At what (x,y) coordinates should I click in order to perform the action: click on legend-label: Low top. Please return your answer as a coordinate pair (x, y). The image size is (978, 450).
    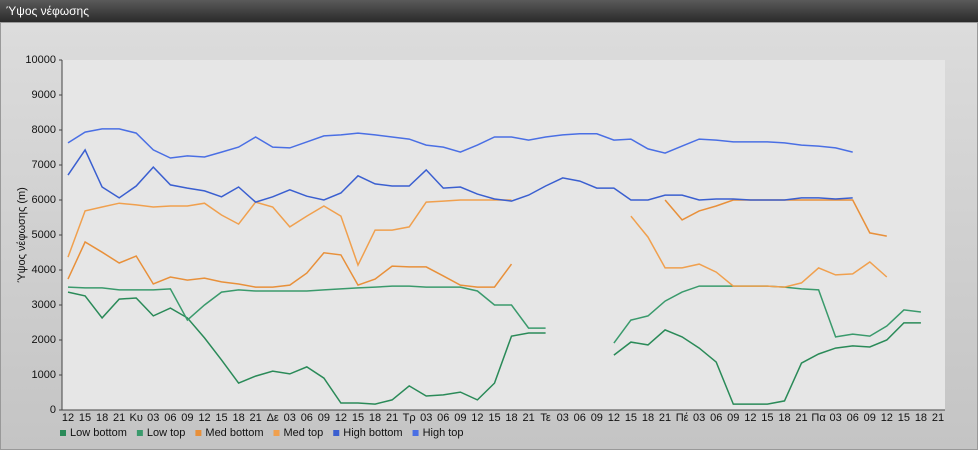
    Looking at the image, I should click on (166, 433).